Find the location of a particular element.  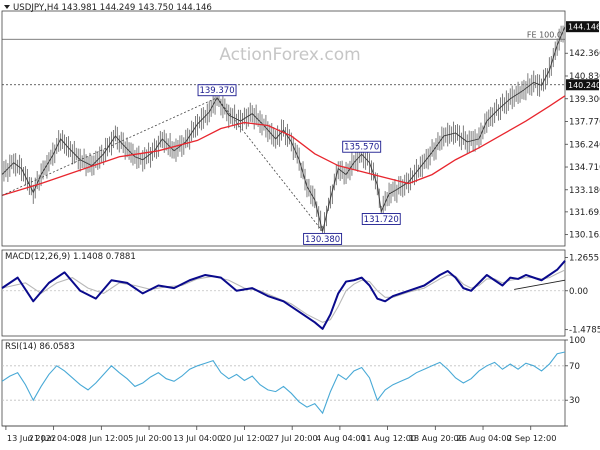

price-annotation-label: 139.370 is located at coordinates (216, 91).